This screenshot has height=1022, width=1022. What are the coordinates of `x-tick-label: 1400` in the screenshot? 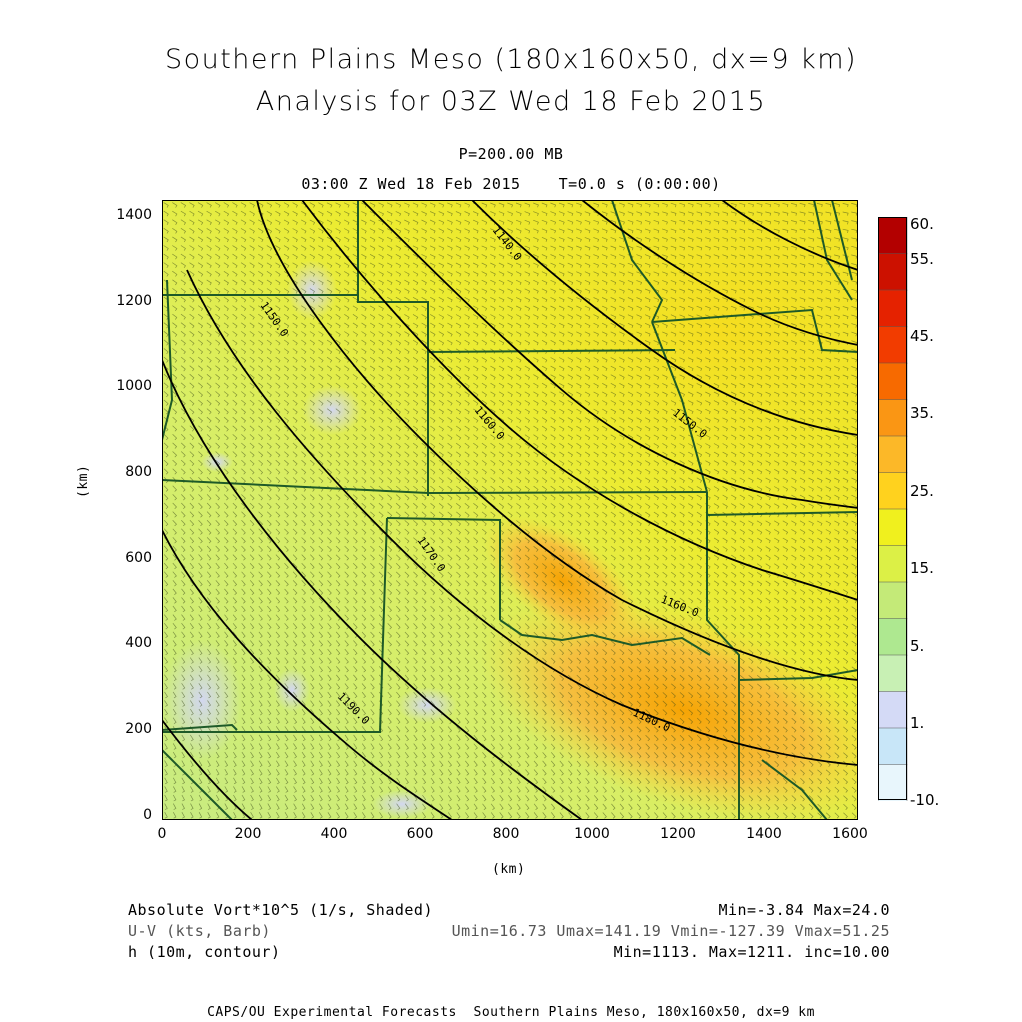 It's located at (764, 834).